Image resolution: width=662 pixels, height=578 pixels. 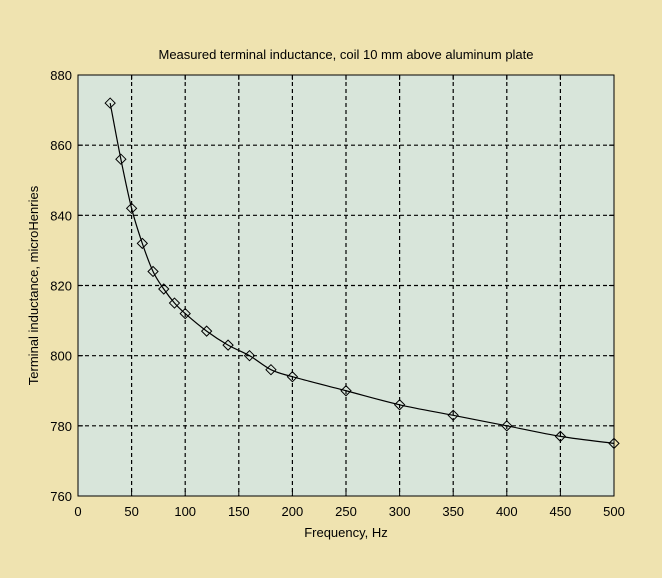 I want to click on y-tick-labels: 760 780 800 820 840 860 880, so click(x=61, y=286).